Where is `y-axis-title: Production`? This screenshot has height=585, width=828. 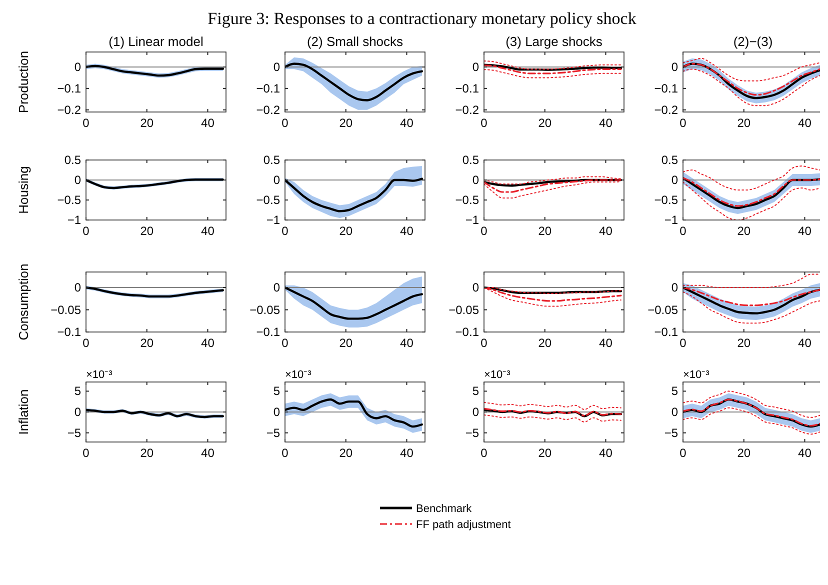 y-axis-title: Production is located at coordinates (23, 82).